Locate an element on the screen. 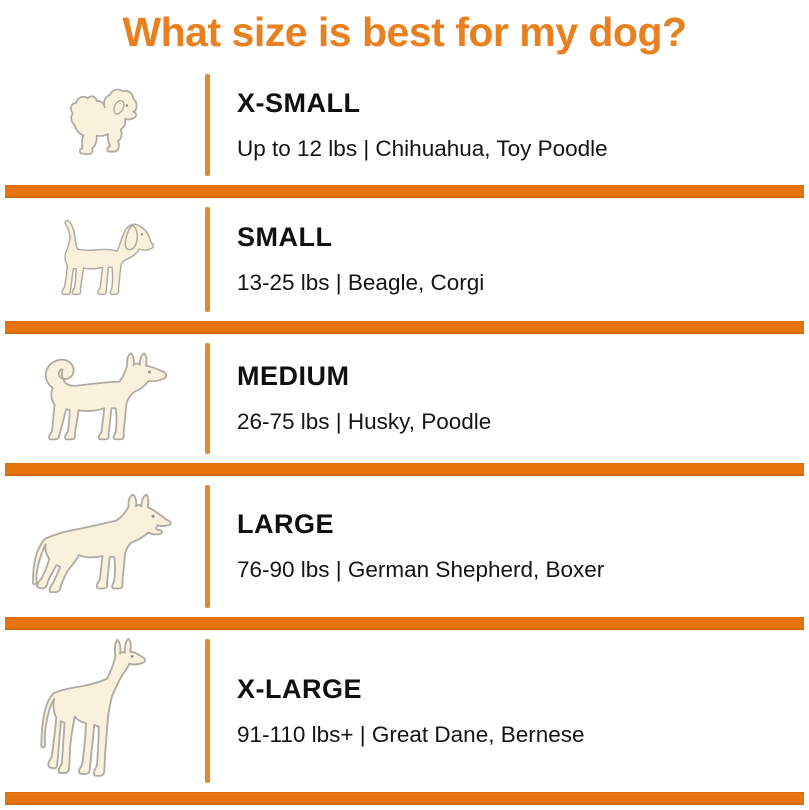 This screenshot has height=810, width=809. page-title: What size is best for my dog? is located at coordinates (404, 32).